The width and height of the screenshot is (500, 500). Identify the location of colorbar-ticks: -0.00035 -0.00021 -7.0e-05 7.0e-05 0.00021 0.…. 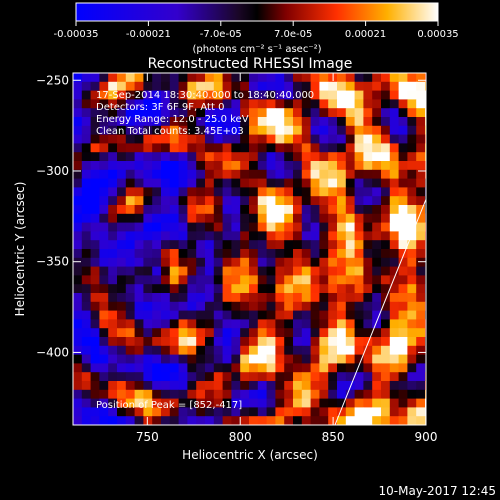
(256, 30).